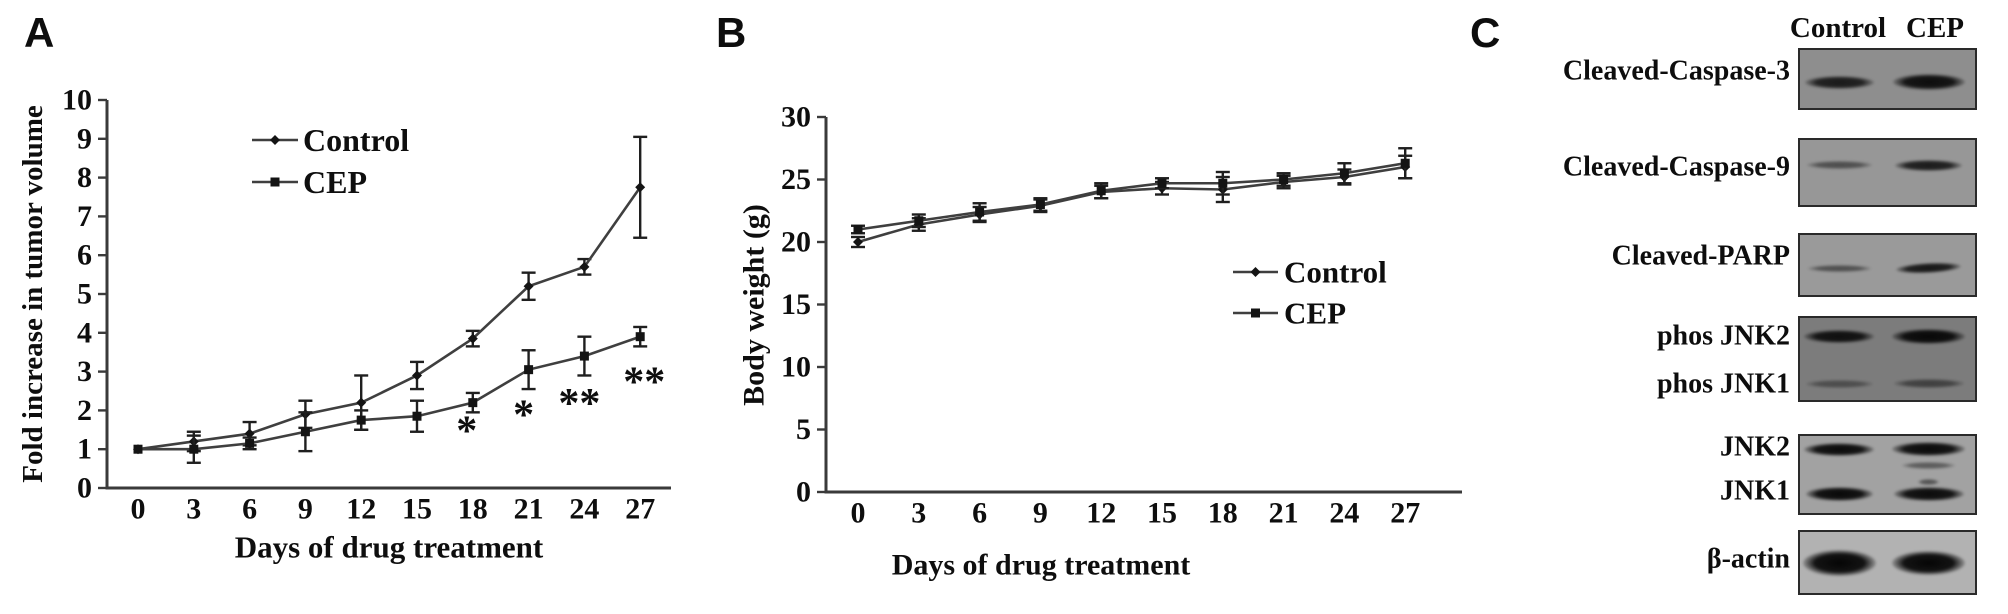 The width and height of the screenshot is (2008, 614). Describe the element at coordinates (1676, 71) in the screenshot. I see `blot-label: Cleaved-Caspase-3` at that location.